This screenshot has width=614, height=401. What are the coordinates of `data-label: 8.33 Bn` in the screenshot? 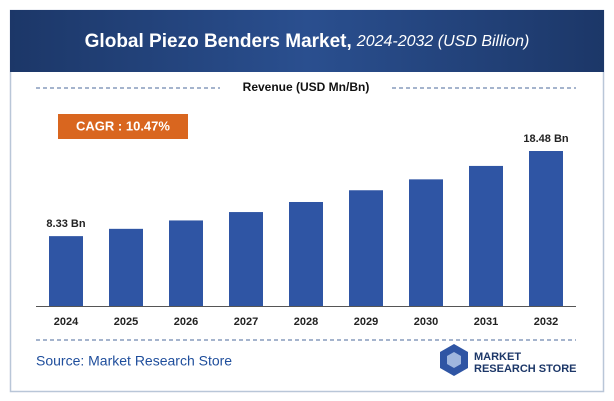 It's located at (65, 224).